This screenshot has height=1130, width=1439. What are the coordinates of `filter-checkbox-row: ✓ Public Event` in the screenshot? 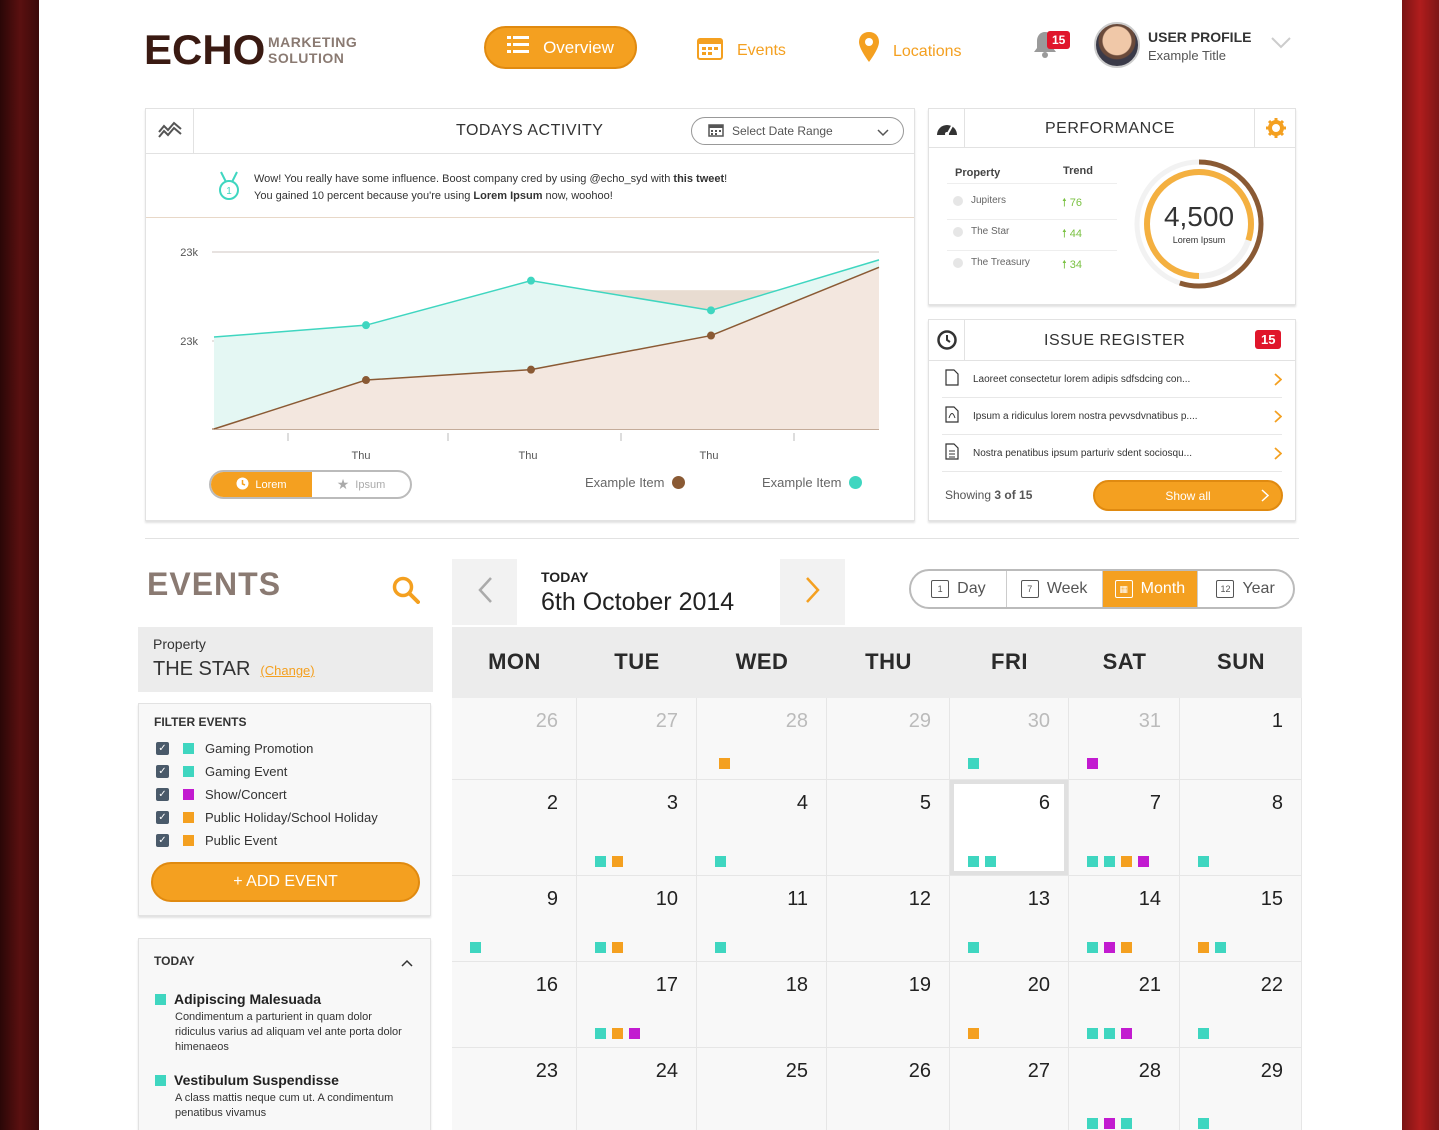 It's located at (267, 840).